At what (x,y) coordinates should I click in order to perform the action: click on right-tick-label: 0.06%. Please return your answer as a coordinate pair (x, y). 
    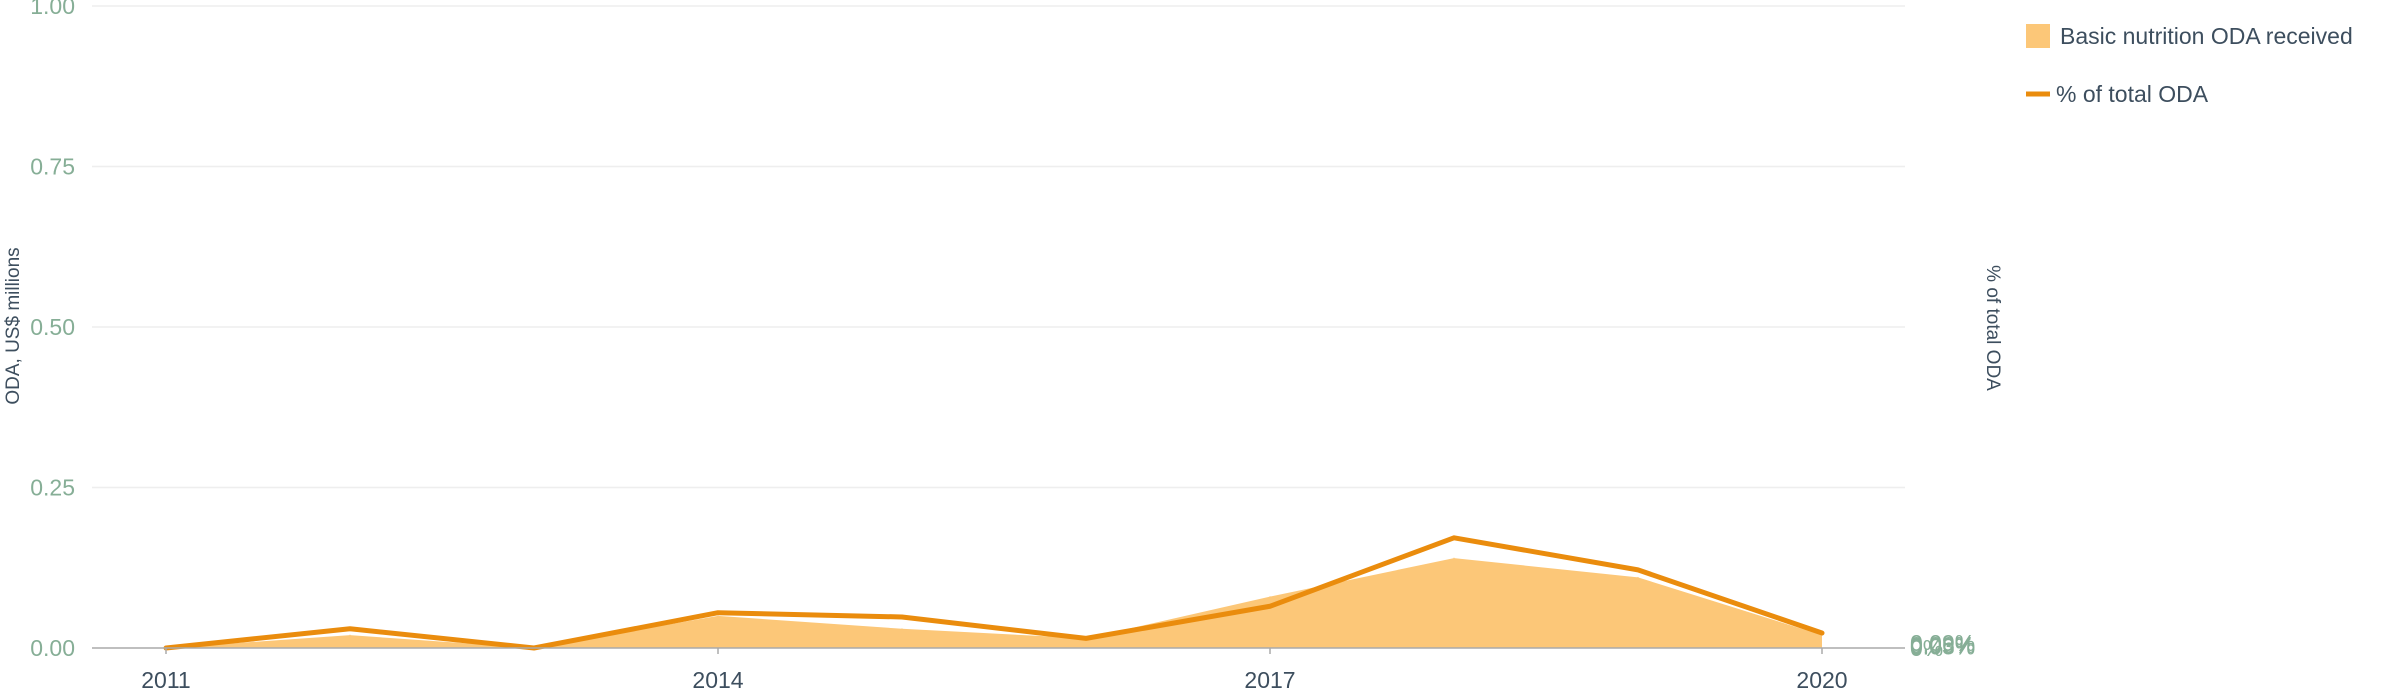
    Looking at the image, I should click on (1942, 645).